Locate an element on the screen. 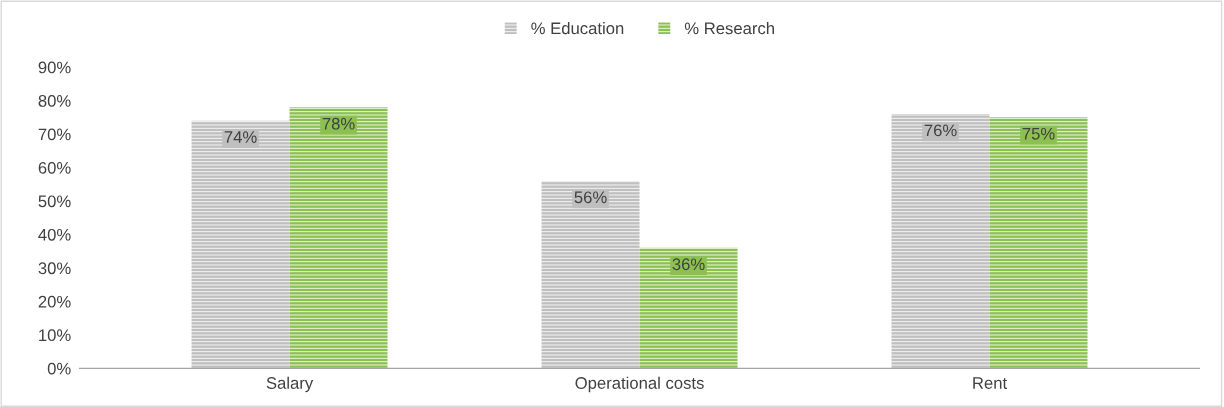 This screenshot has height=407, width=1224. y-tick-label: 0% is located at coordinates (59, 368).